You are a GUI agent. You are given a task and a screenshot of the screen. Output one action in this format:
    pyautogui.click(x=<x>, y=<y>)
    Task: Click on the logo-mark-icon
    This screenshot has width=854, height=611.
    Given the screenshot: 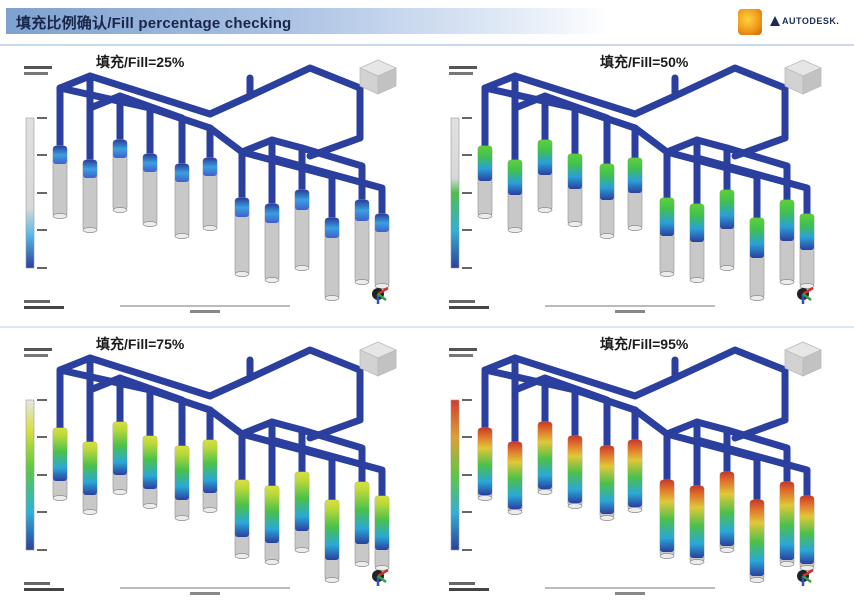 What is the action you would take?
    pyautogui.click(x=750, y=22)
    